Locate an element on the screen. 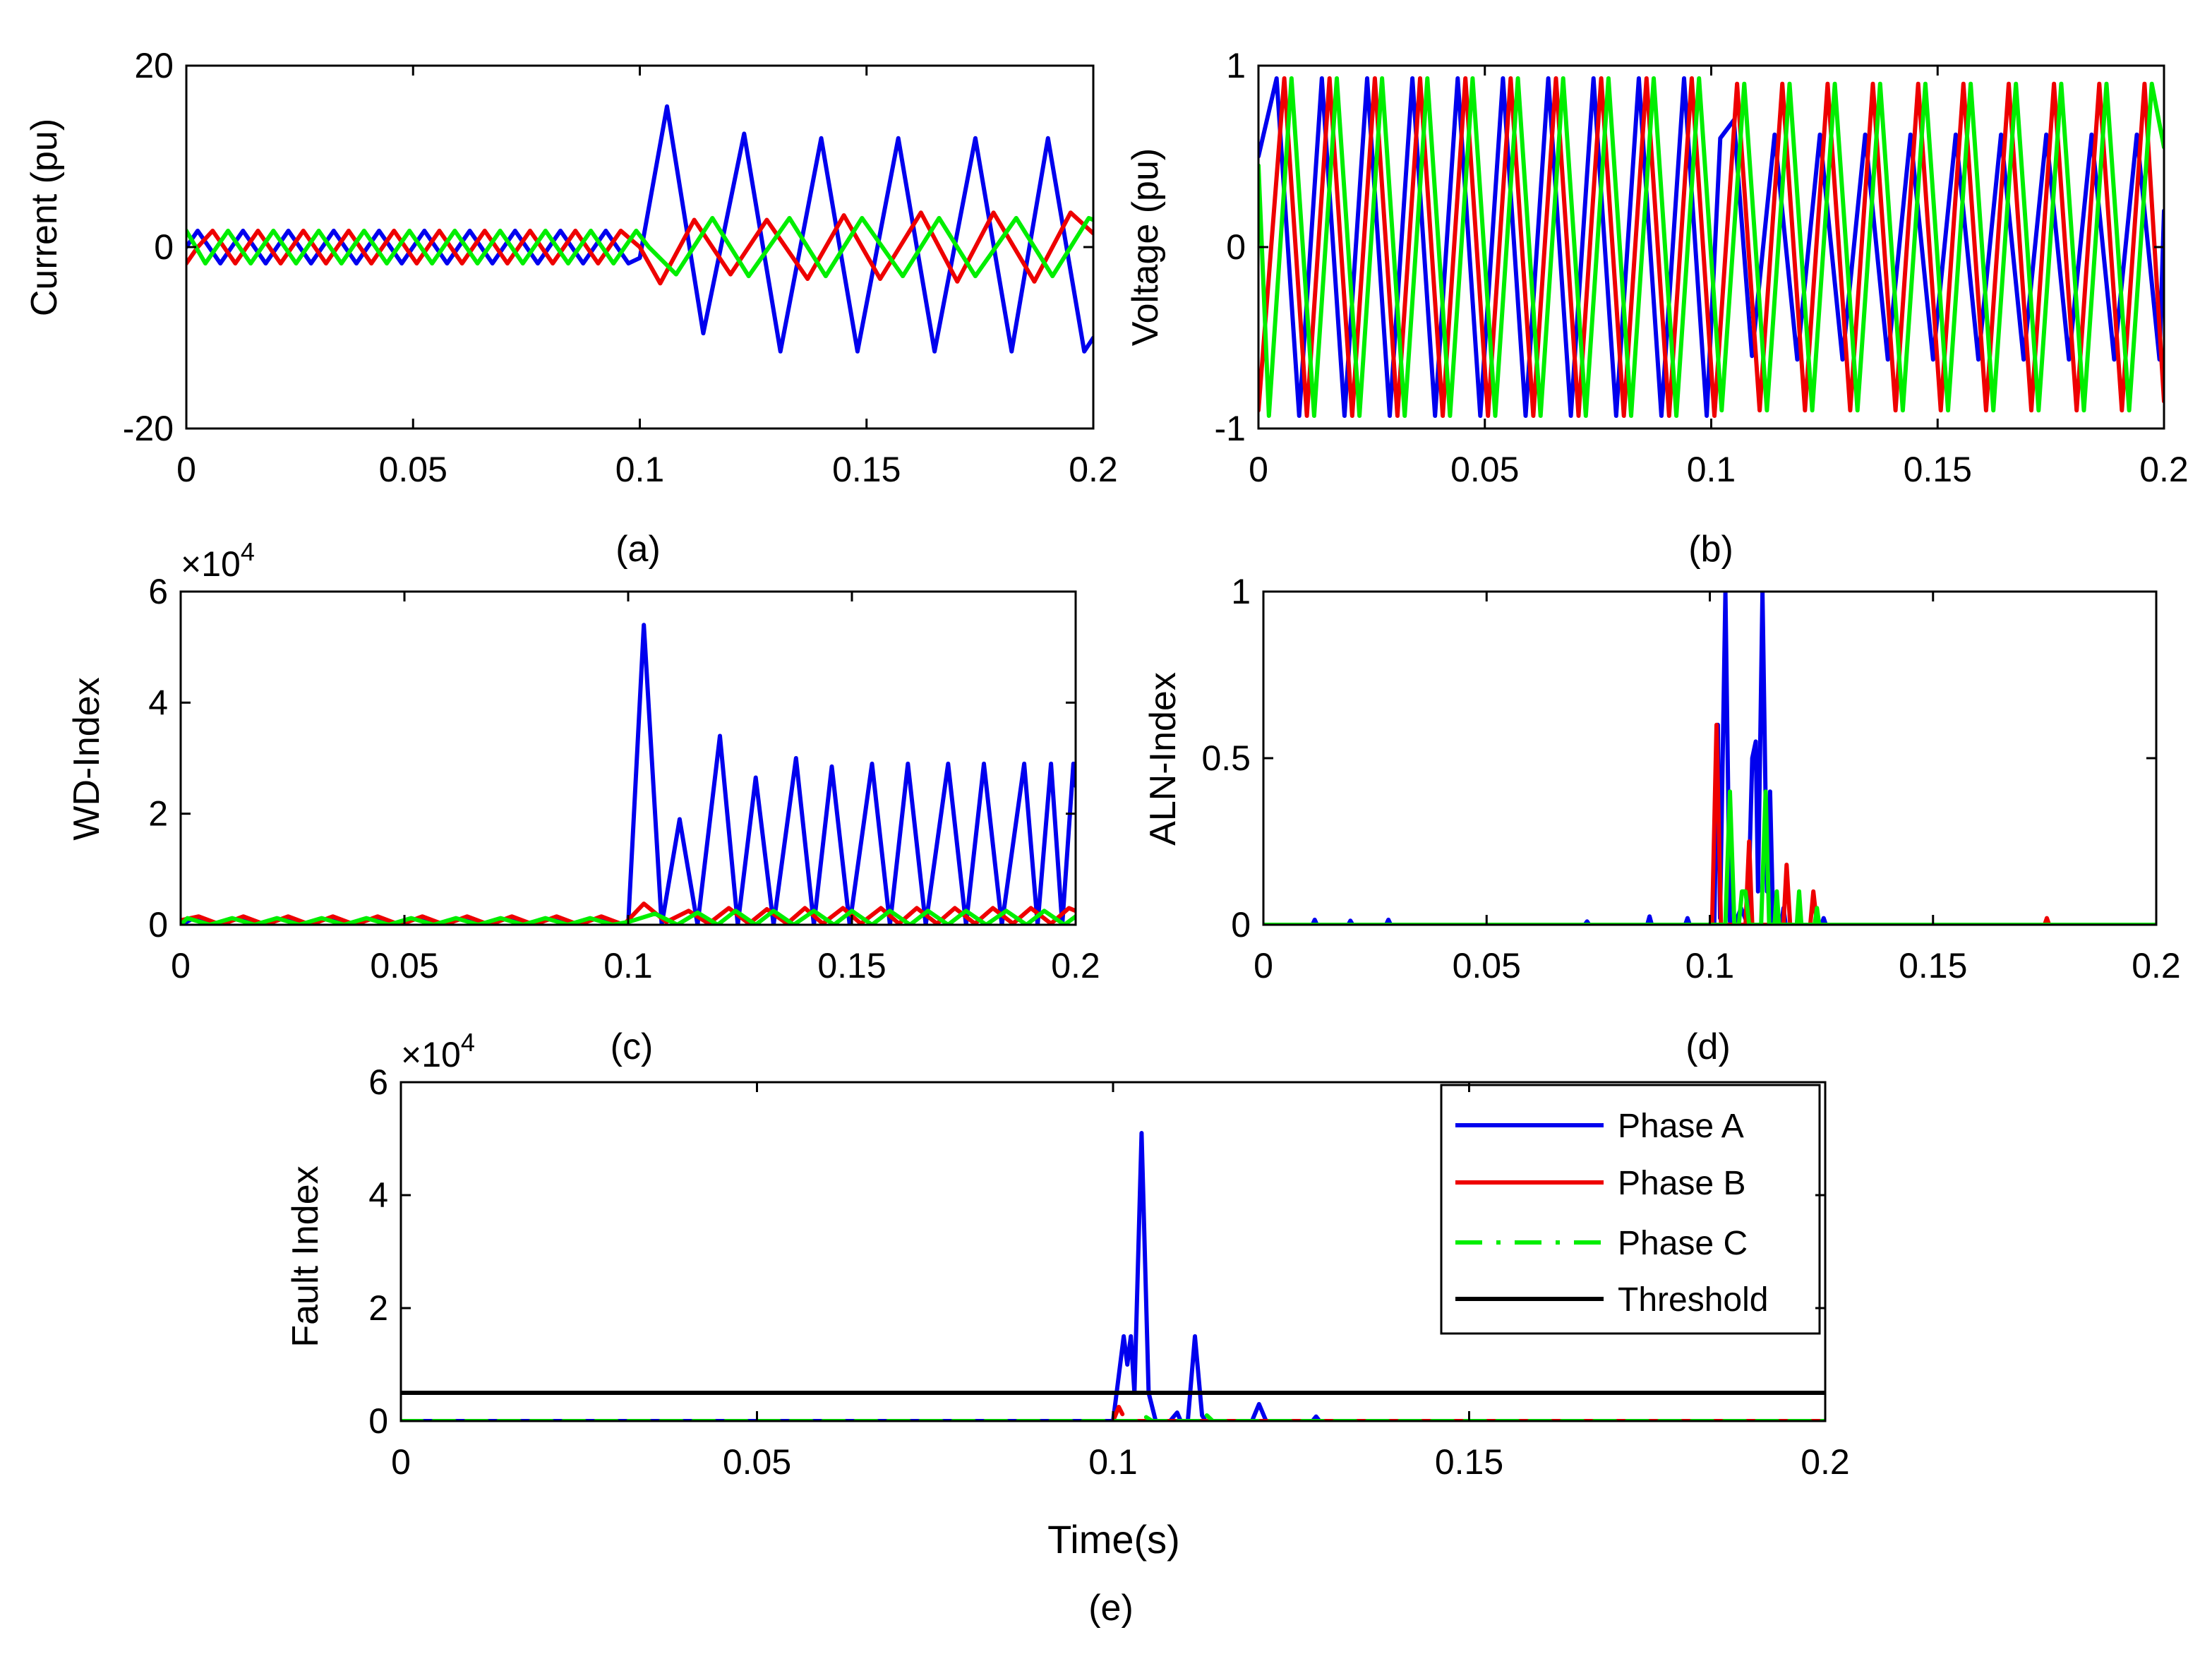 The image size is (2212, 1654). panel-c-xtick-label: 0.15 is located at coordinates (851, 965).